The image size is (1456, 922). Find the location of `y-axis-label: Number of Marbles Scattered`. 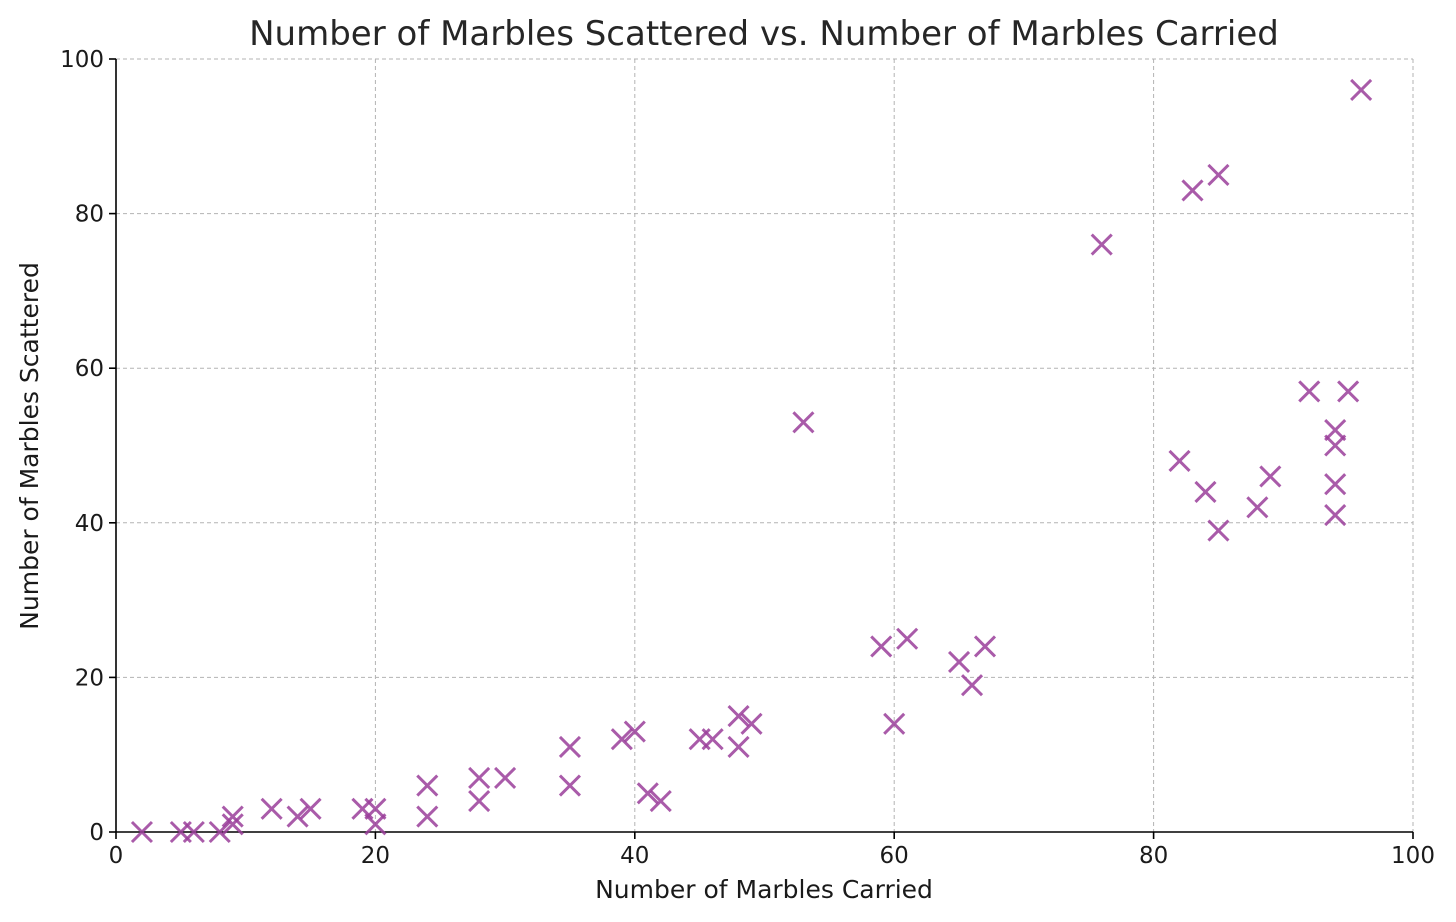

y-axis-label: Number of Marbles Scattered is located at coordinates (29, 446).